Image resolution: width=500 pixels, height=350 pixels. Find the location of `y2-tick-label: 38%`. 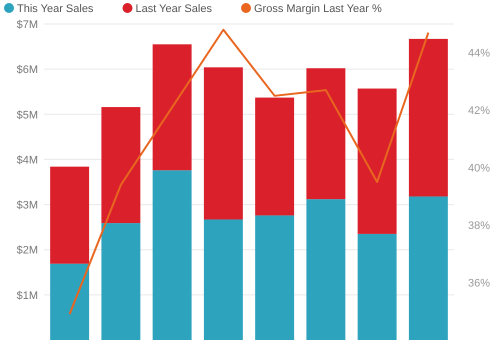

y2-tick-label: 38% is located at coordinates (479, 226).